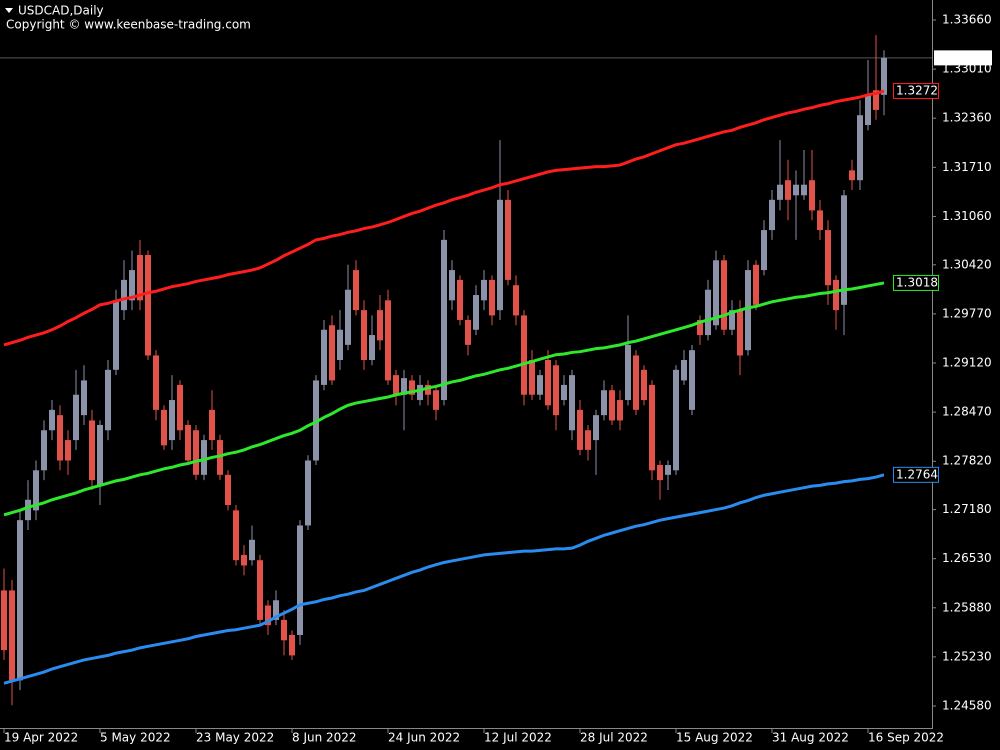  I want to click on y-tick-label: 1.31710, so click(967, 167).